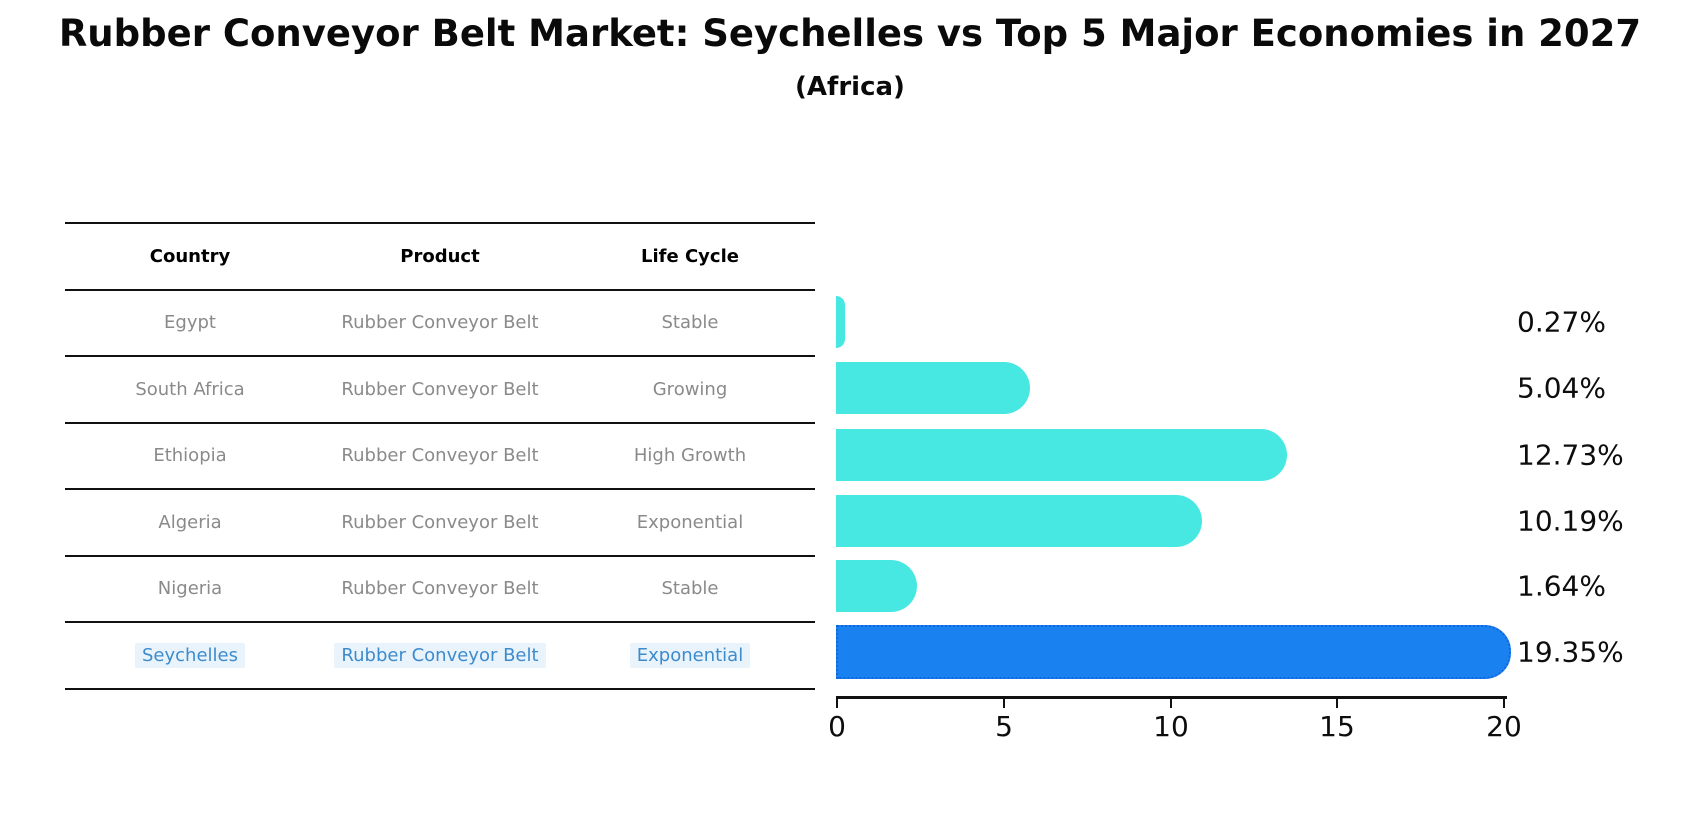 Image resolution: width=1700 pixels, height=823 pixels. I want to click on cell-country: South Africa, so click(190, 389).